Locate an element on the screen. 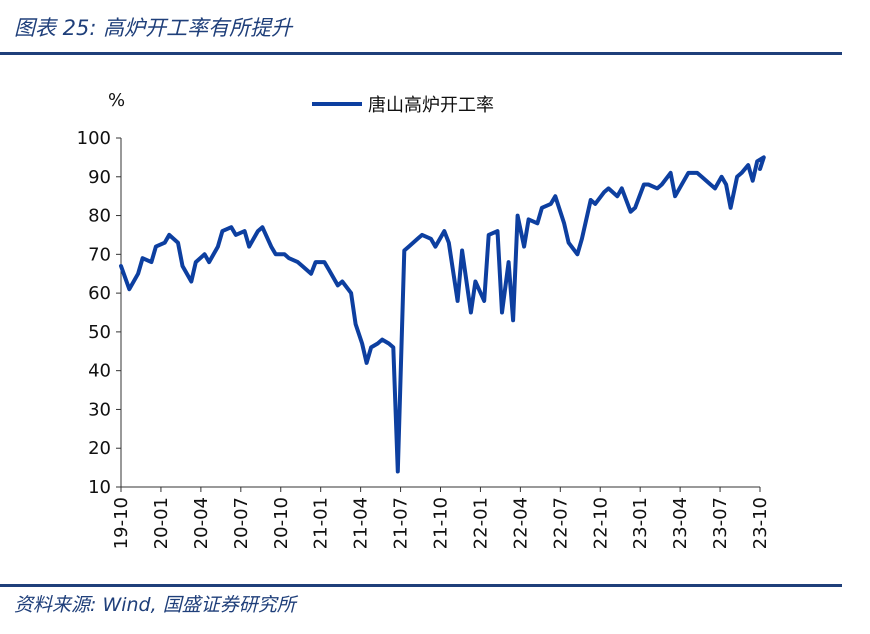  bottom-rule is located at coordinates (421, 585).